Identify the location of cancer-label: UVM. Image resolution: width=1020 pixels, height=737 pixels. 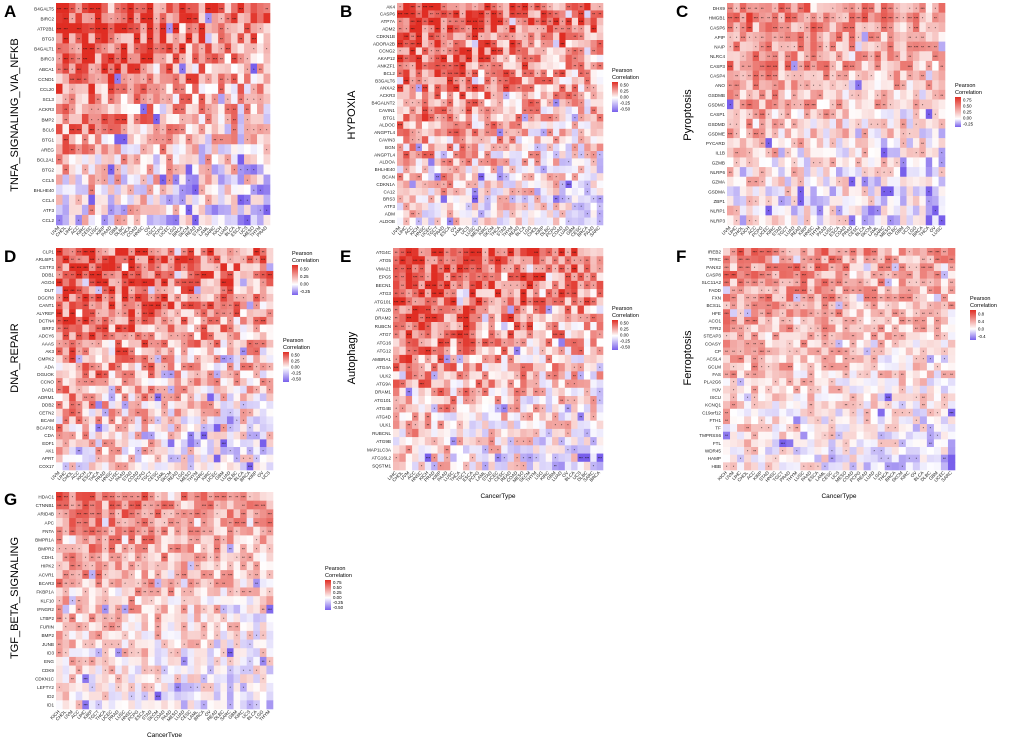
(55, 230).